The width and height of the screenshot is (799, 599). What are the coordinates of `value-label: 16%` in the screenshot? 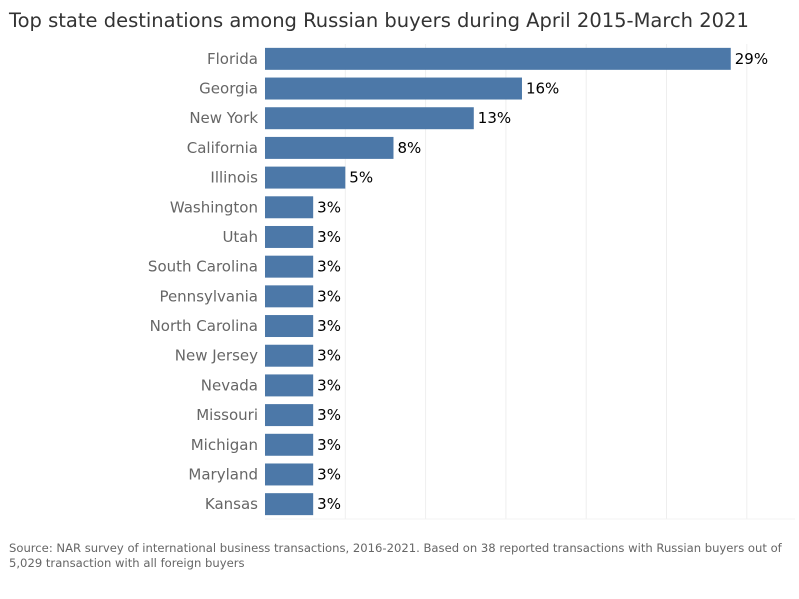 It's located at (542, 89).